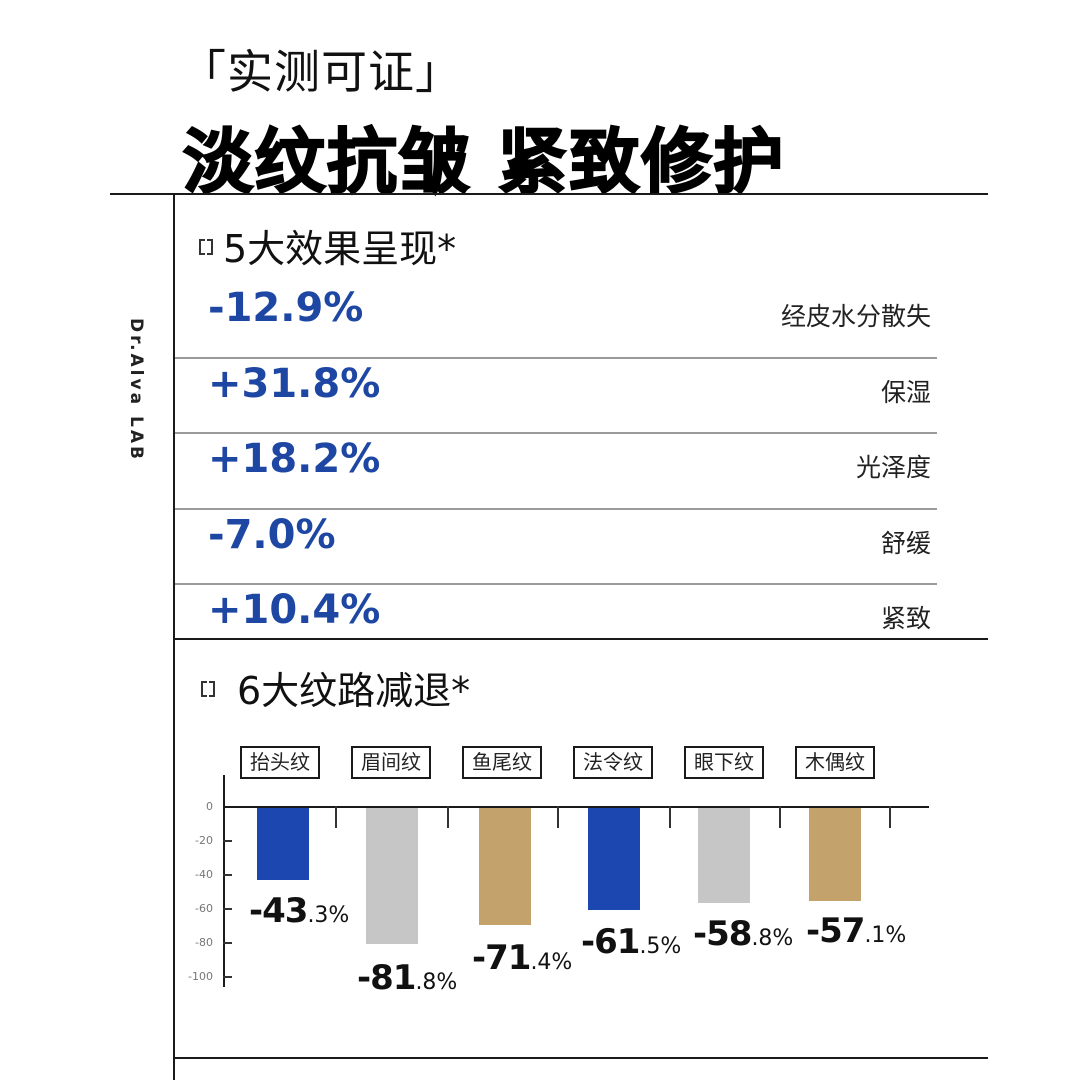  I want to click on wrinkle-section-title: 6大纹路减退*, so click(354, 691).